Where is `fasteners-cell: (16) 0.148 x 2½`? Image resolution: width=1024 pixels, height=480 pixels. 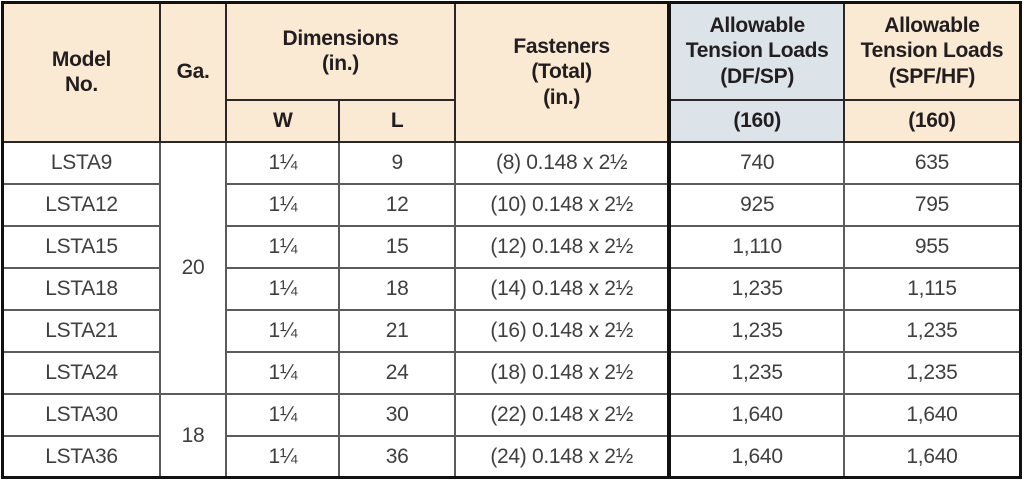 fasteners-cell: (16) 0.148 x 2½ is located at coordinates (562, 330).